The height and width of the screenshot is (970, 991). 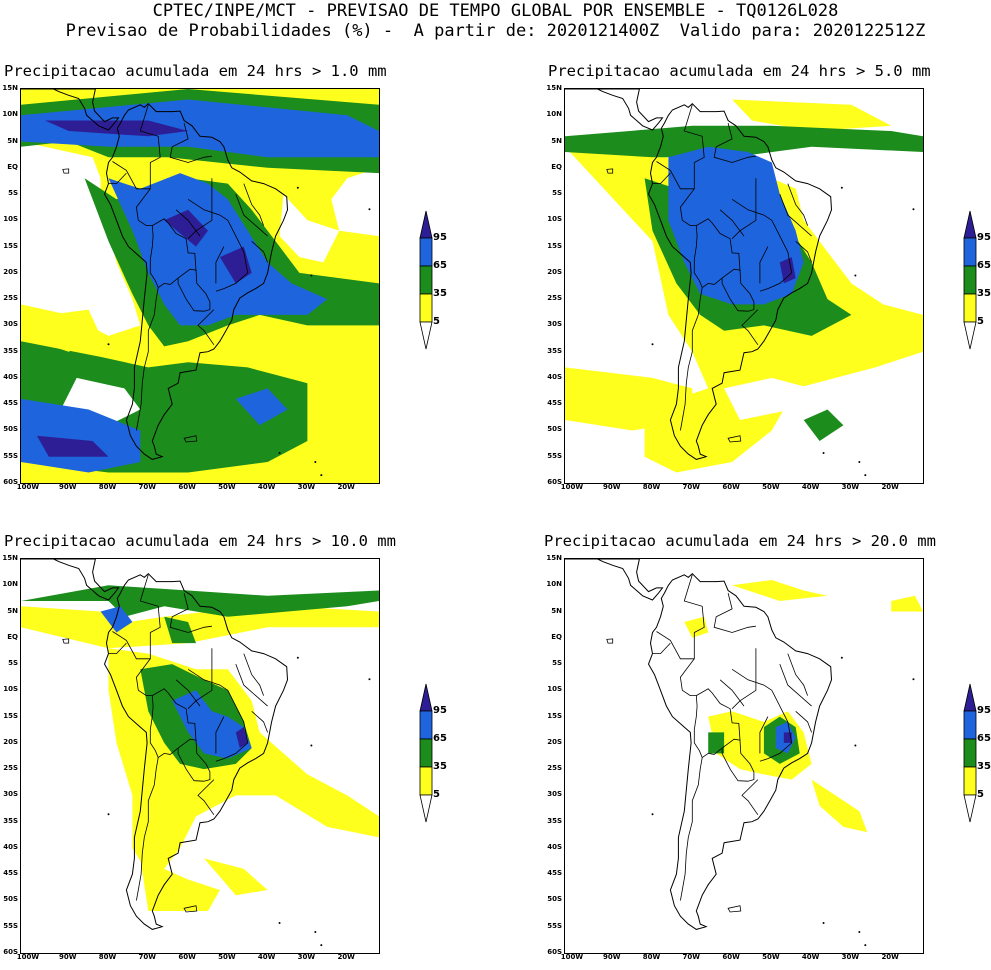 What do you see at coordinates (970, 697) in the screenshot?
I see `legend-top-arrow` at bounding box center [970, 697].